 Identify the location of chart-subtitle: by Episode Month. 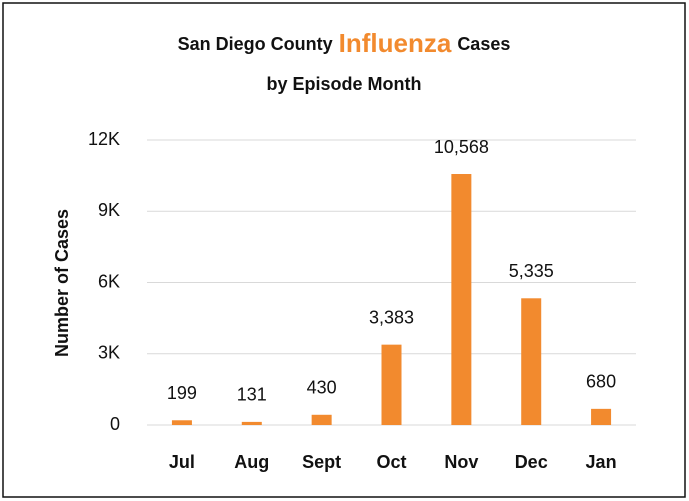
(344, 84).